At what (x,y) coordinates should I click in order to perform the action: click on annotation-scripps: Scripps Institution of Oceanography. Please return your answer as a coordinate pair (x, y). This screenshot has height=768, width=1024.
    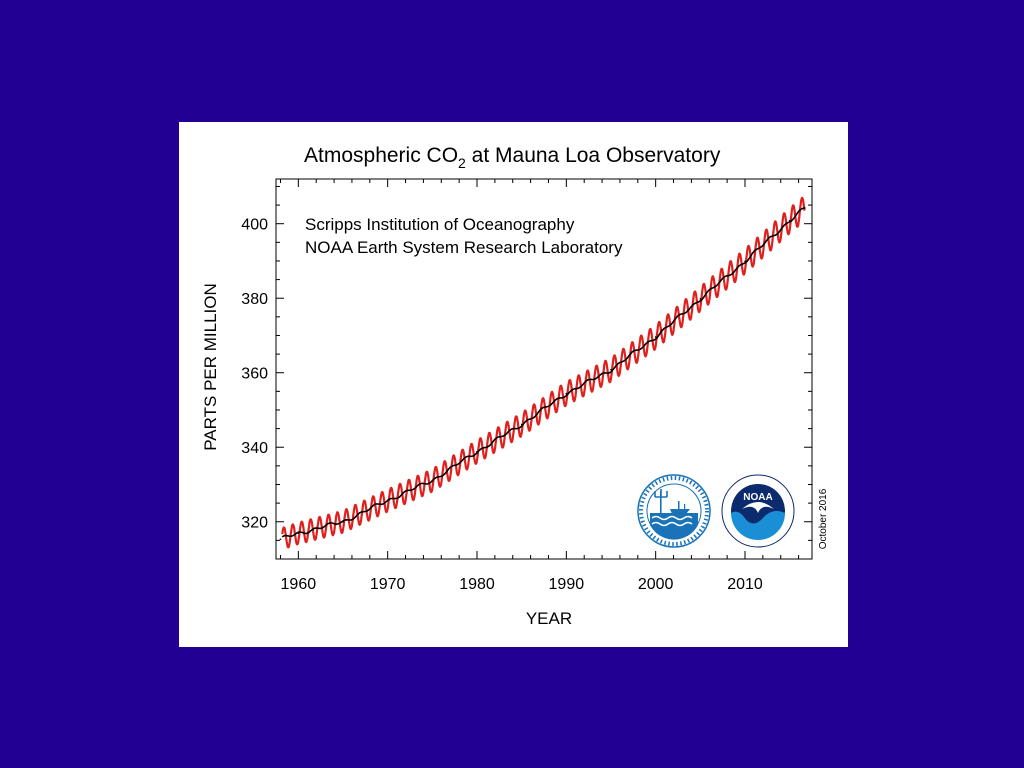
    Looking at the image, I should click on (440, 224).